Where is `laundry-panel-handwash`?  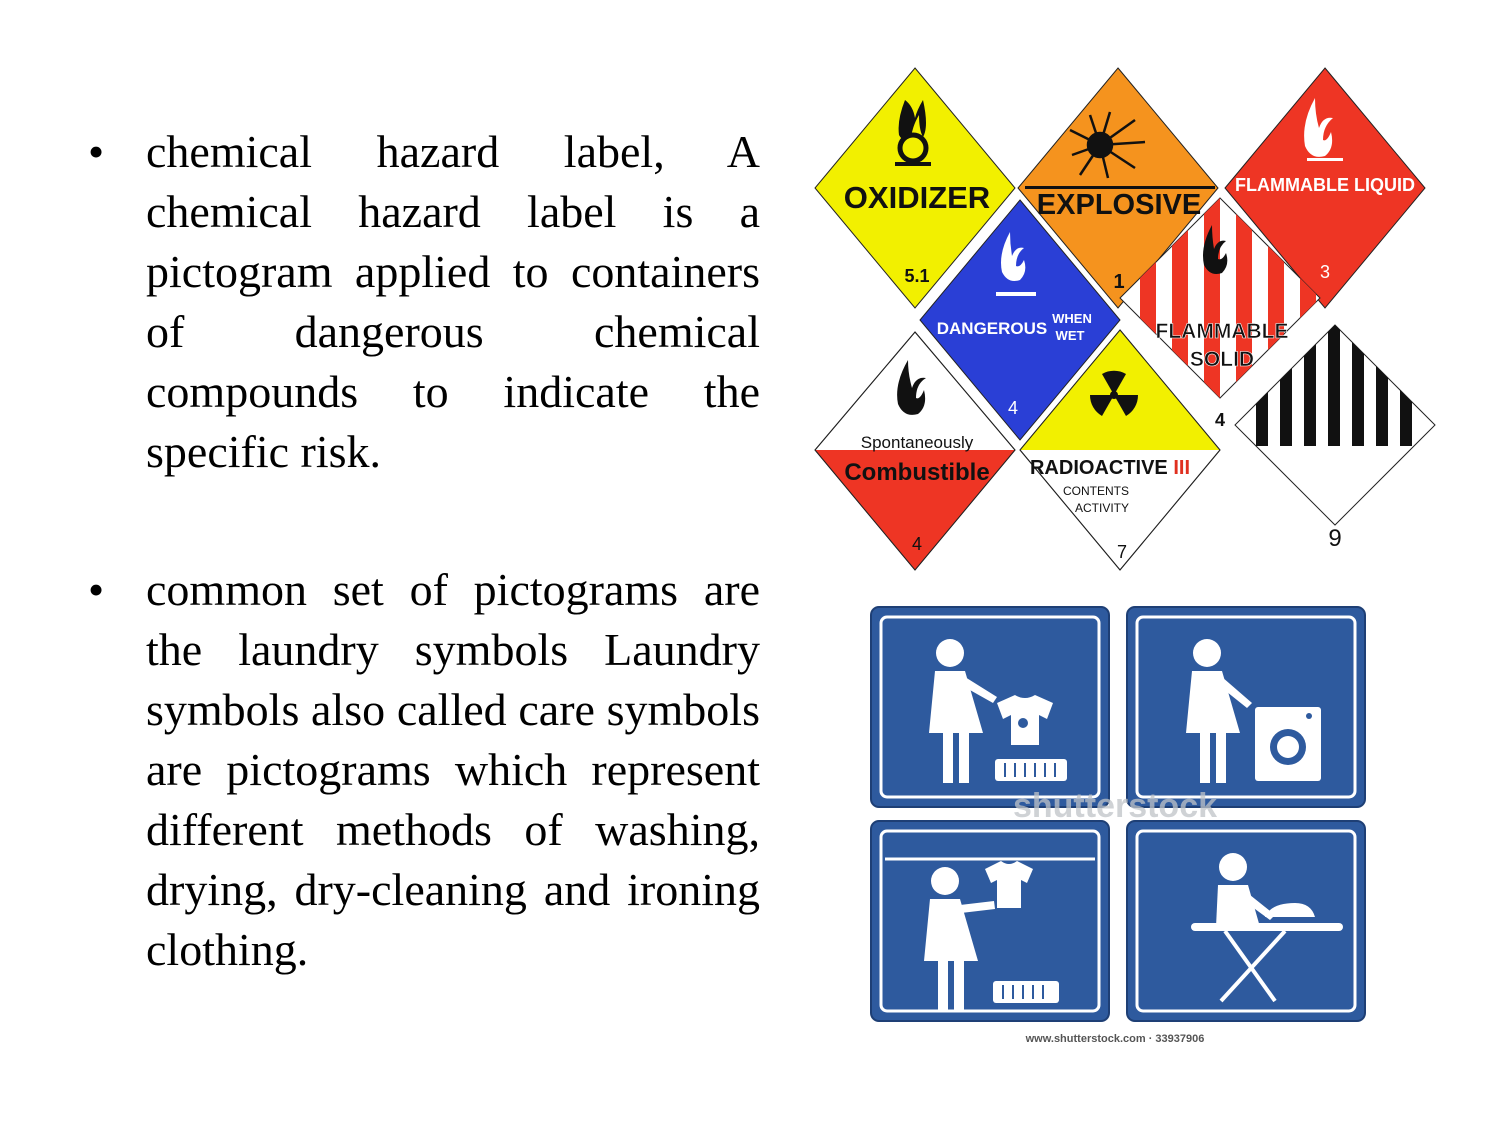
laundry-panel-handwash is located at coordinates (990, 707).